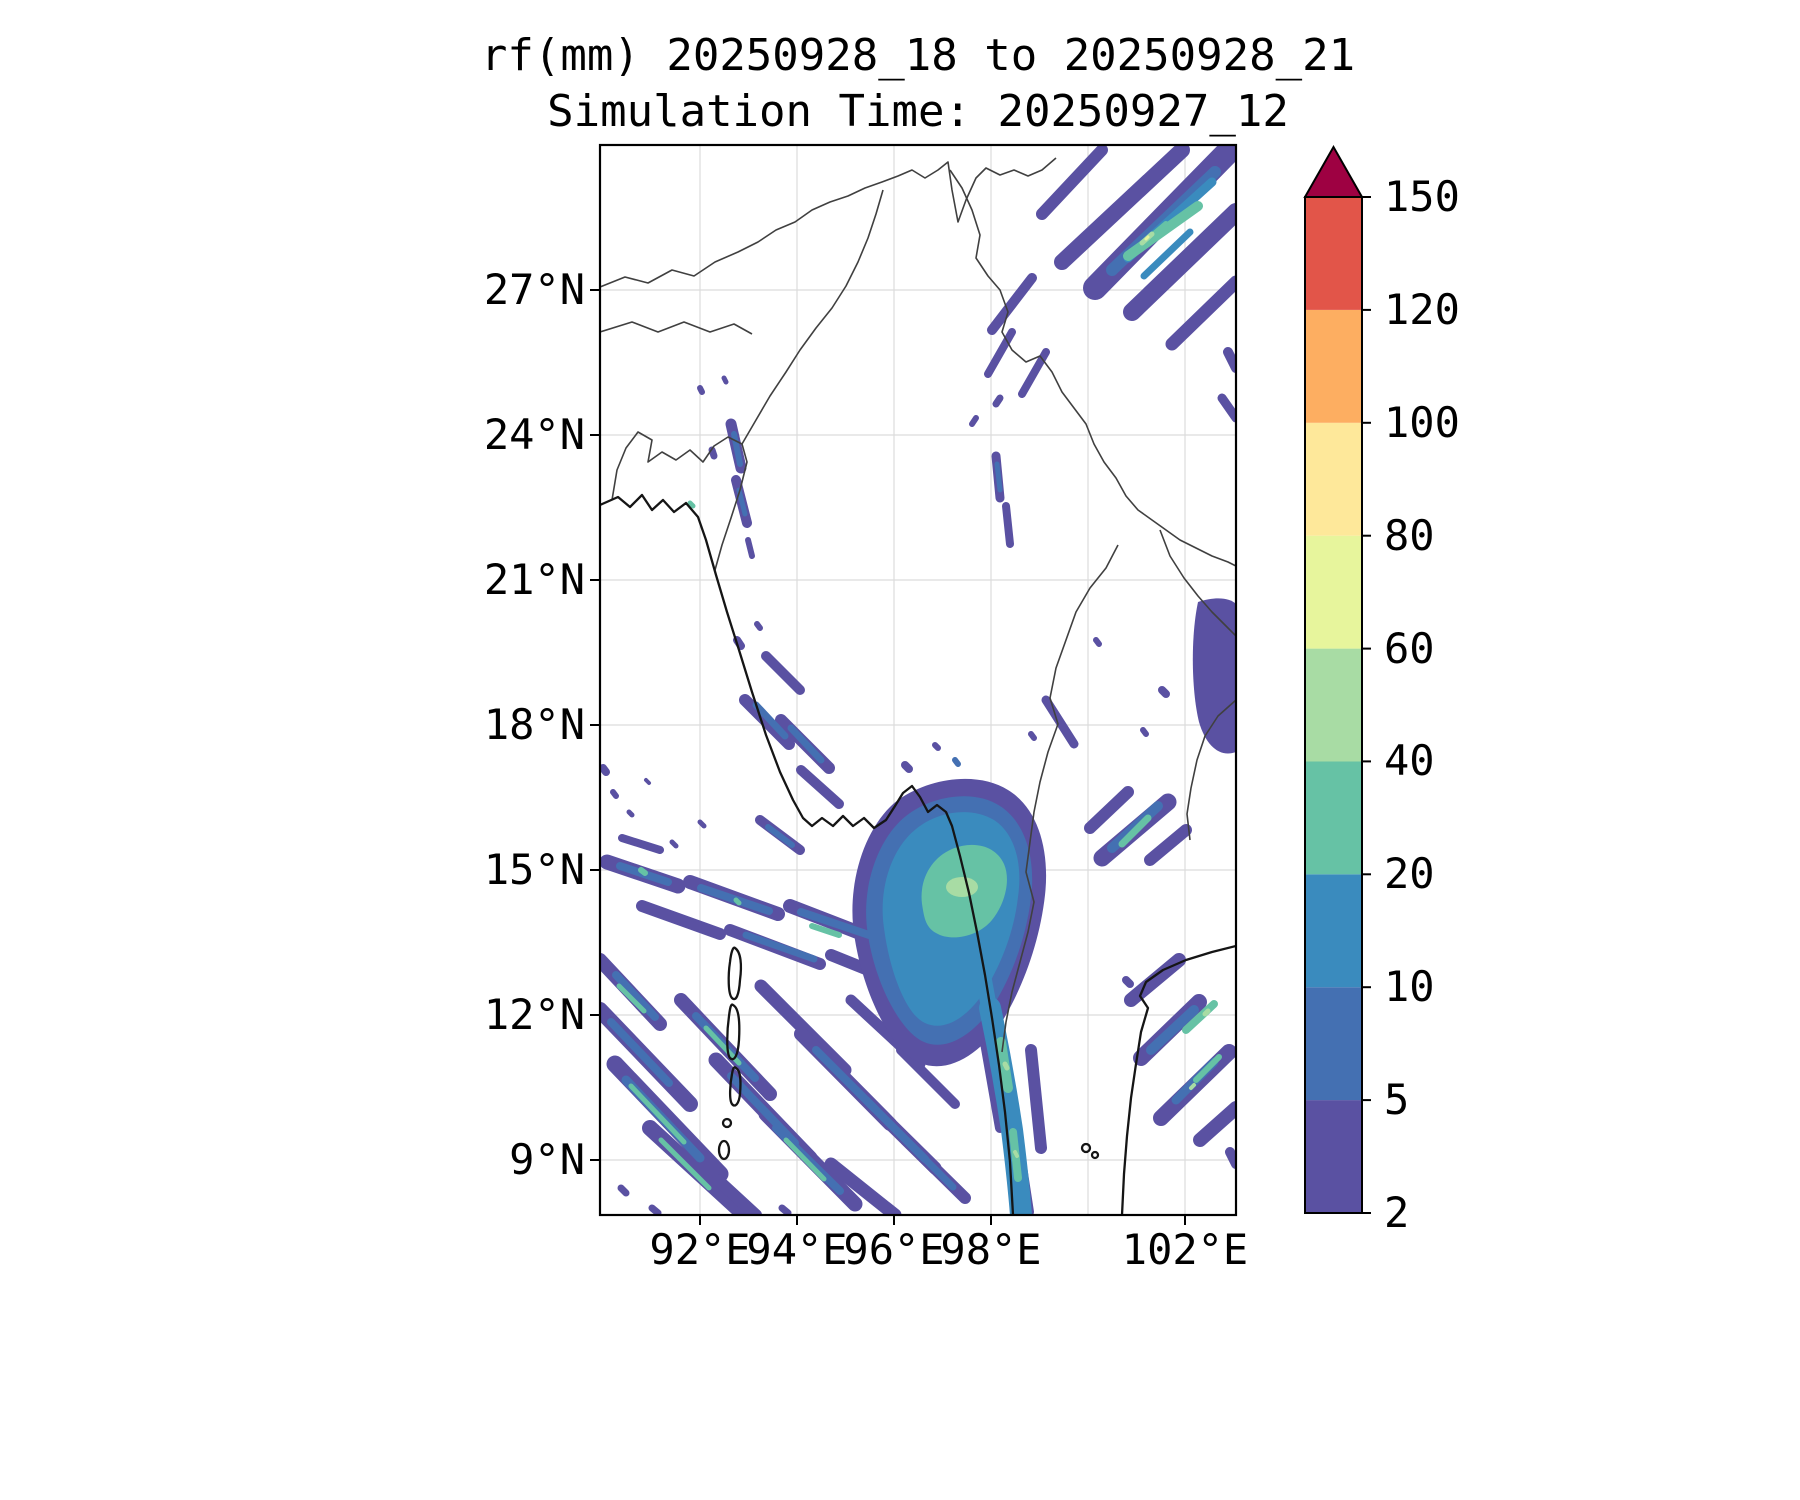  What do you see at coordinates (1397, 1212) in the screenshot?
I see `cbar-label-2: 2` at bounding box center [1397, 1212].